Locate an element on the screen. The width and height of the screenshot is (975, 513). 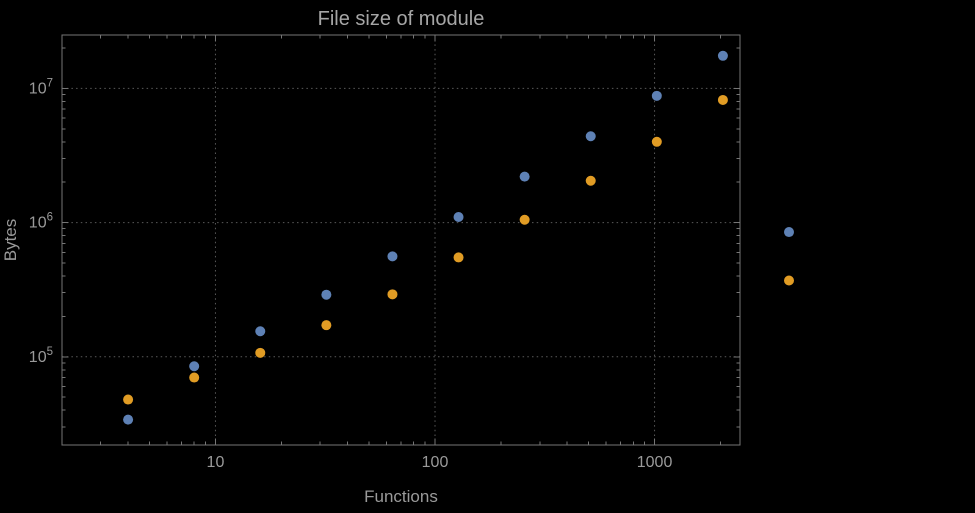
x-tick-label: 10 is located at coordinates (216, 462).